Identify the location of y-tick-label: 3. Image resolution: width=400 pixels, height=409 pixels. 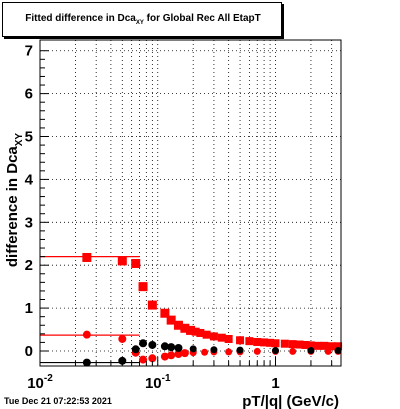
(29, 222).